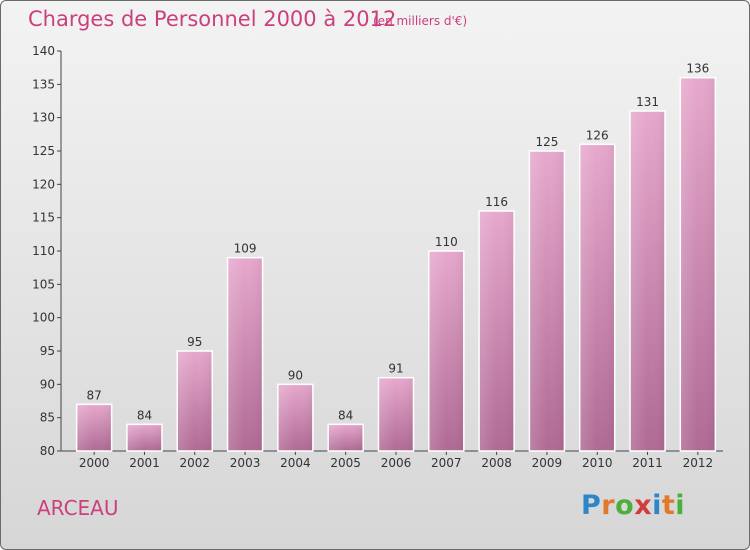  I want to click on data-label: 131, so click(647, 102).